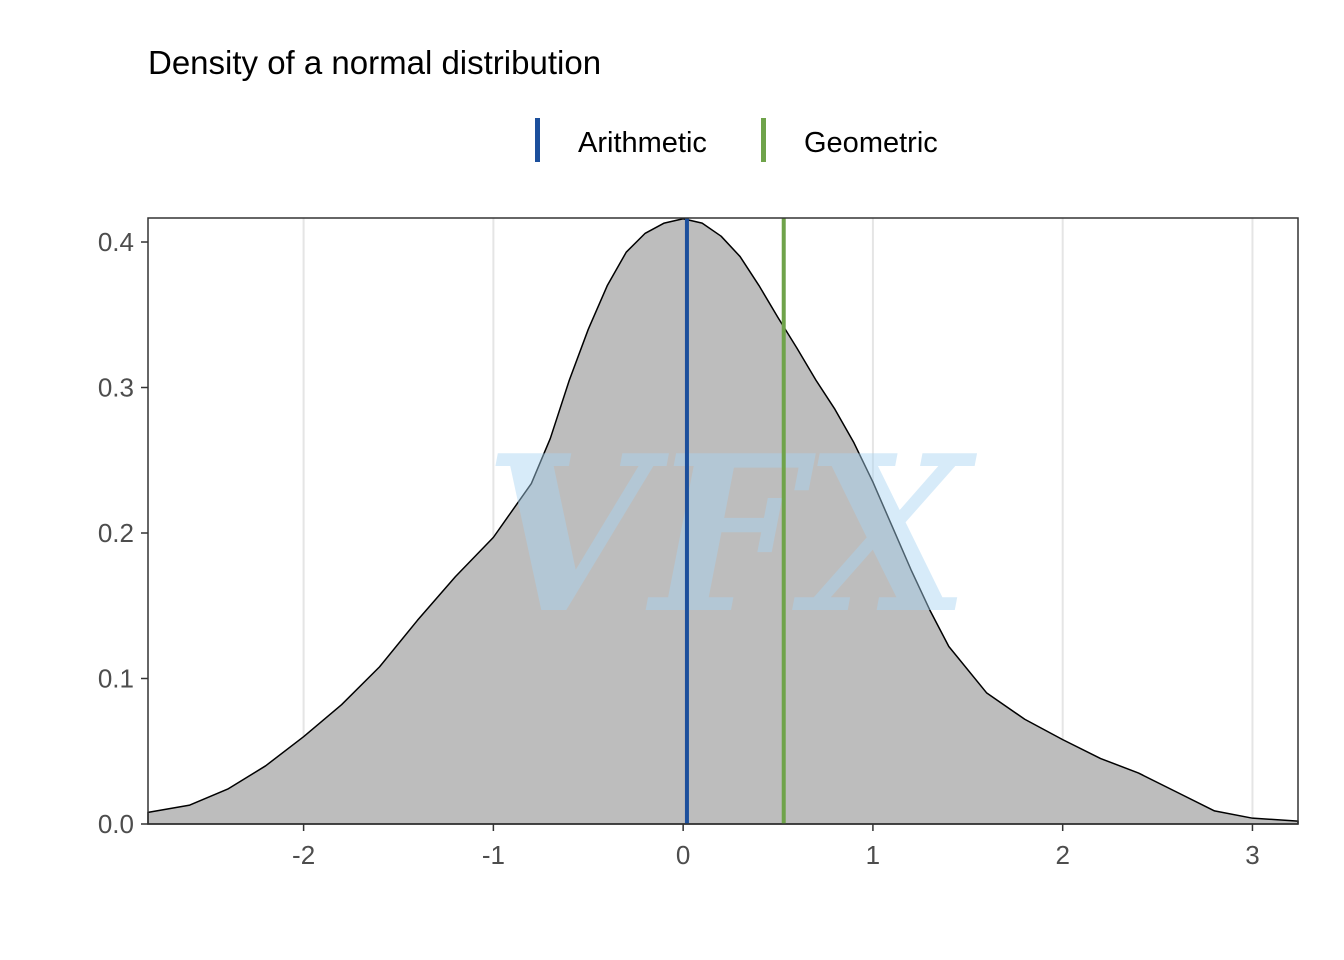  Describe the element at coordinates (493, 855) in the screenshot. I see `x-tick-label-1: -1` at that location.